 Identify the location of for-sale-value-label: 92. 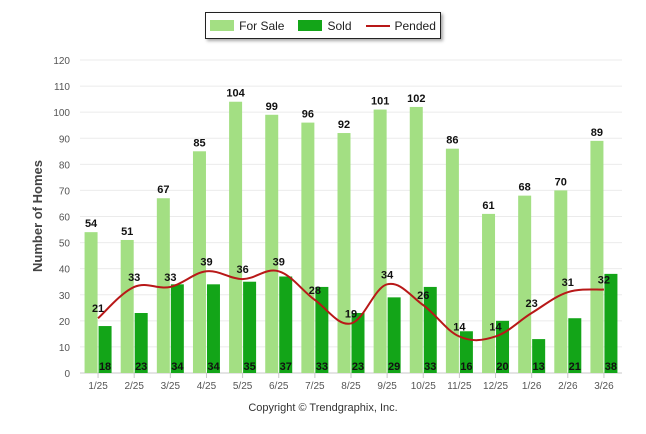
(344, 125).